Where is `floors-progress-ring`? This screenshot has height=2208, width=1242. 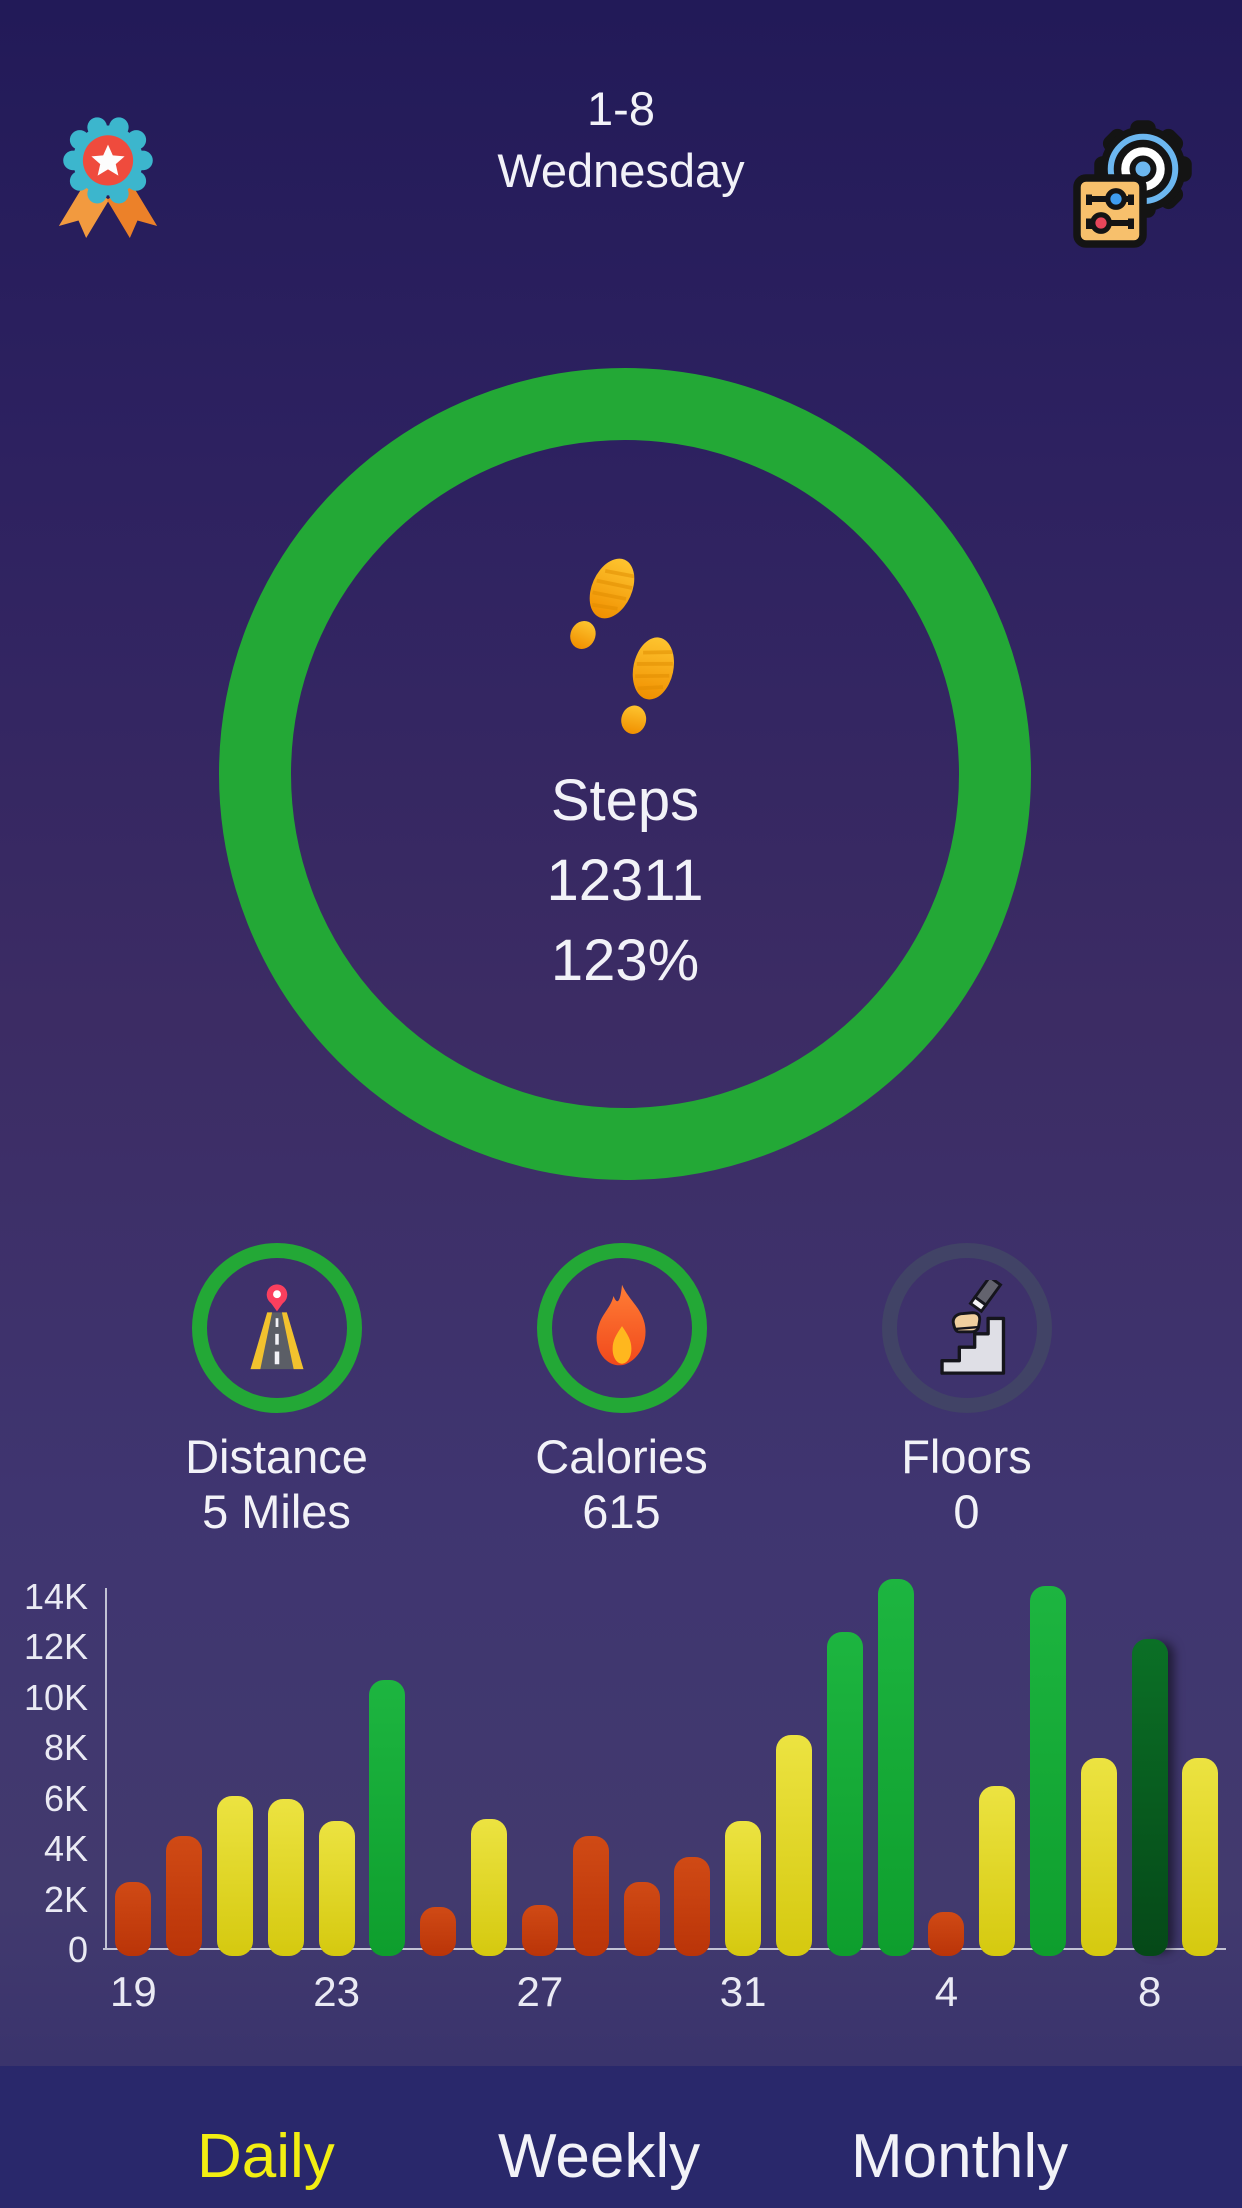 floors-progress-ring is located at coordinates (966, 1328).